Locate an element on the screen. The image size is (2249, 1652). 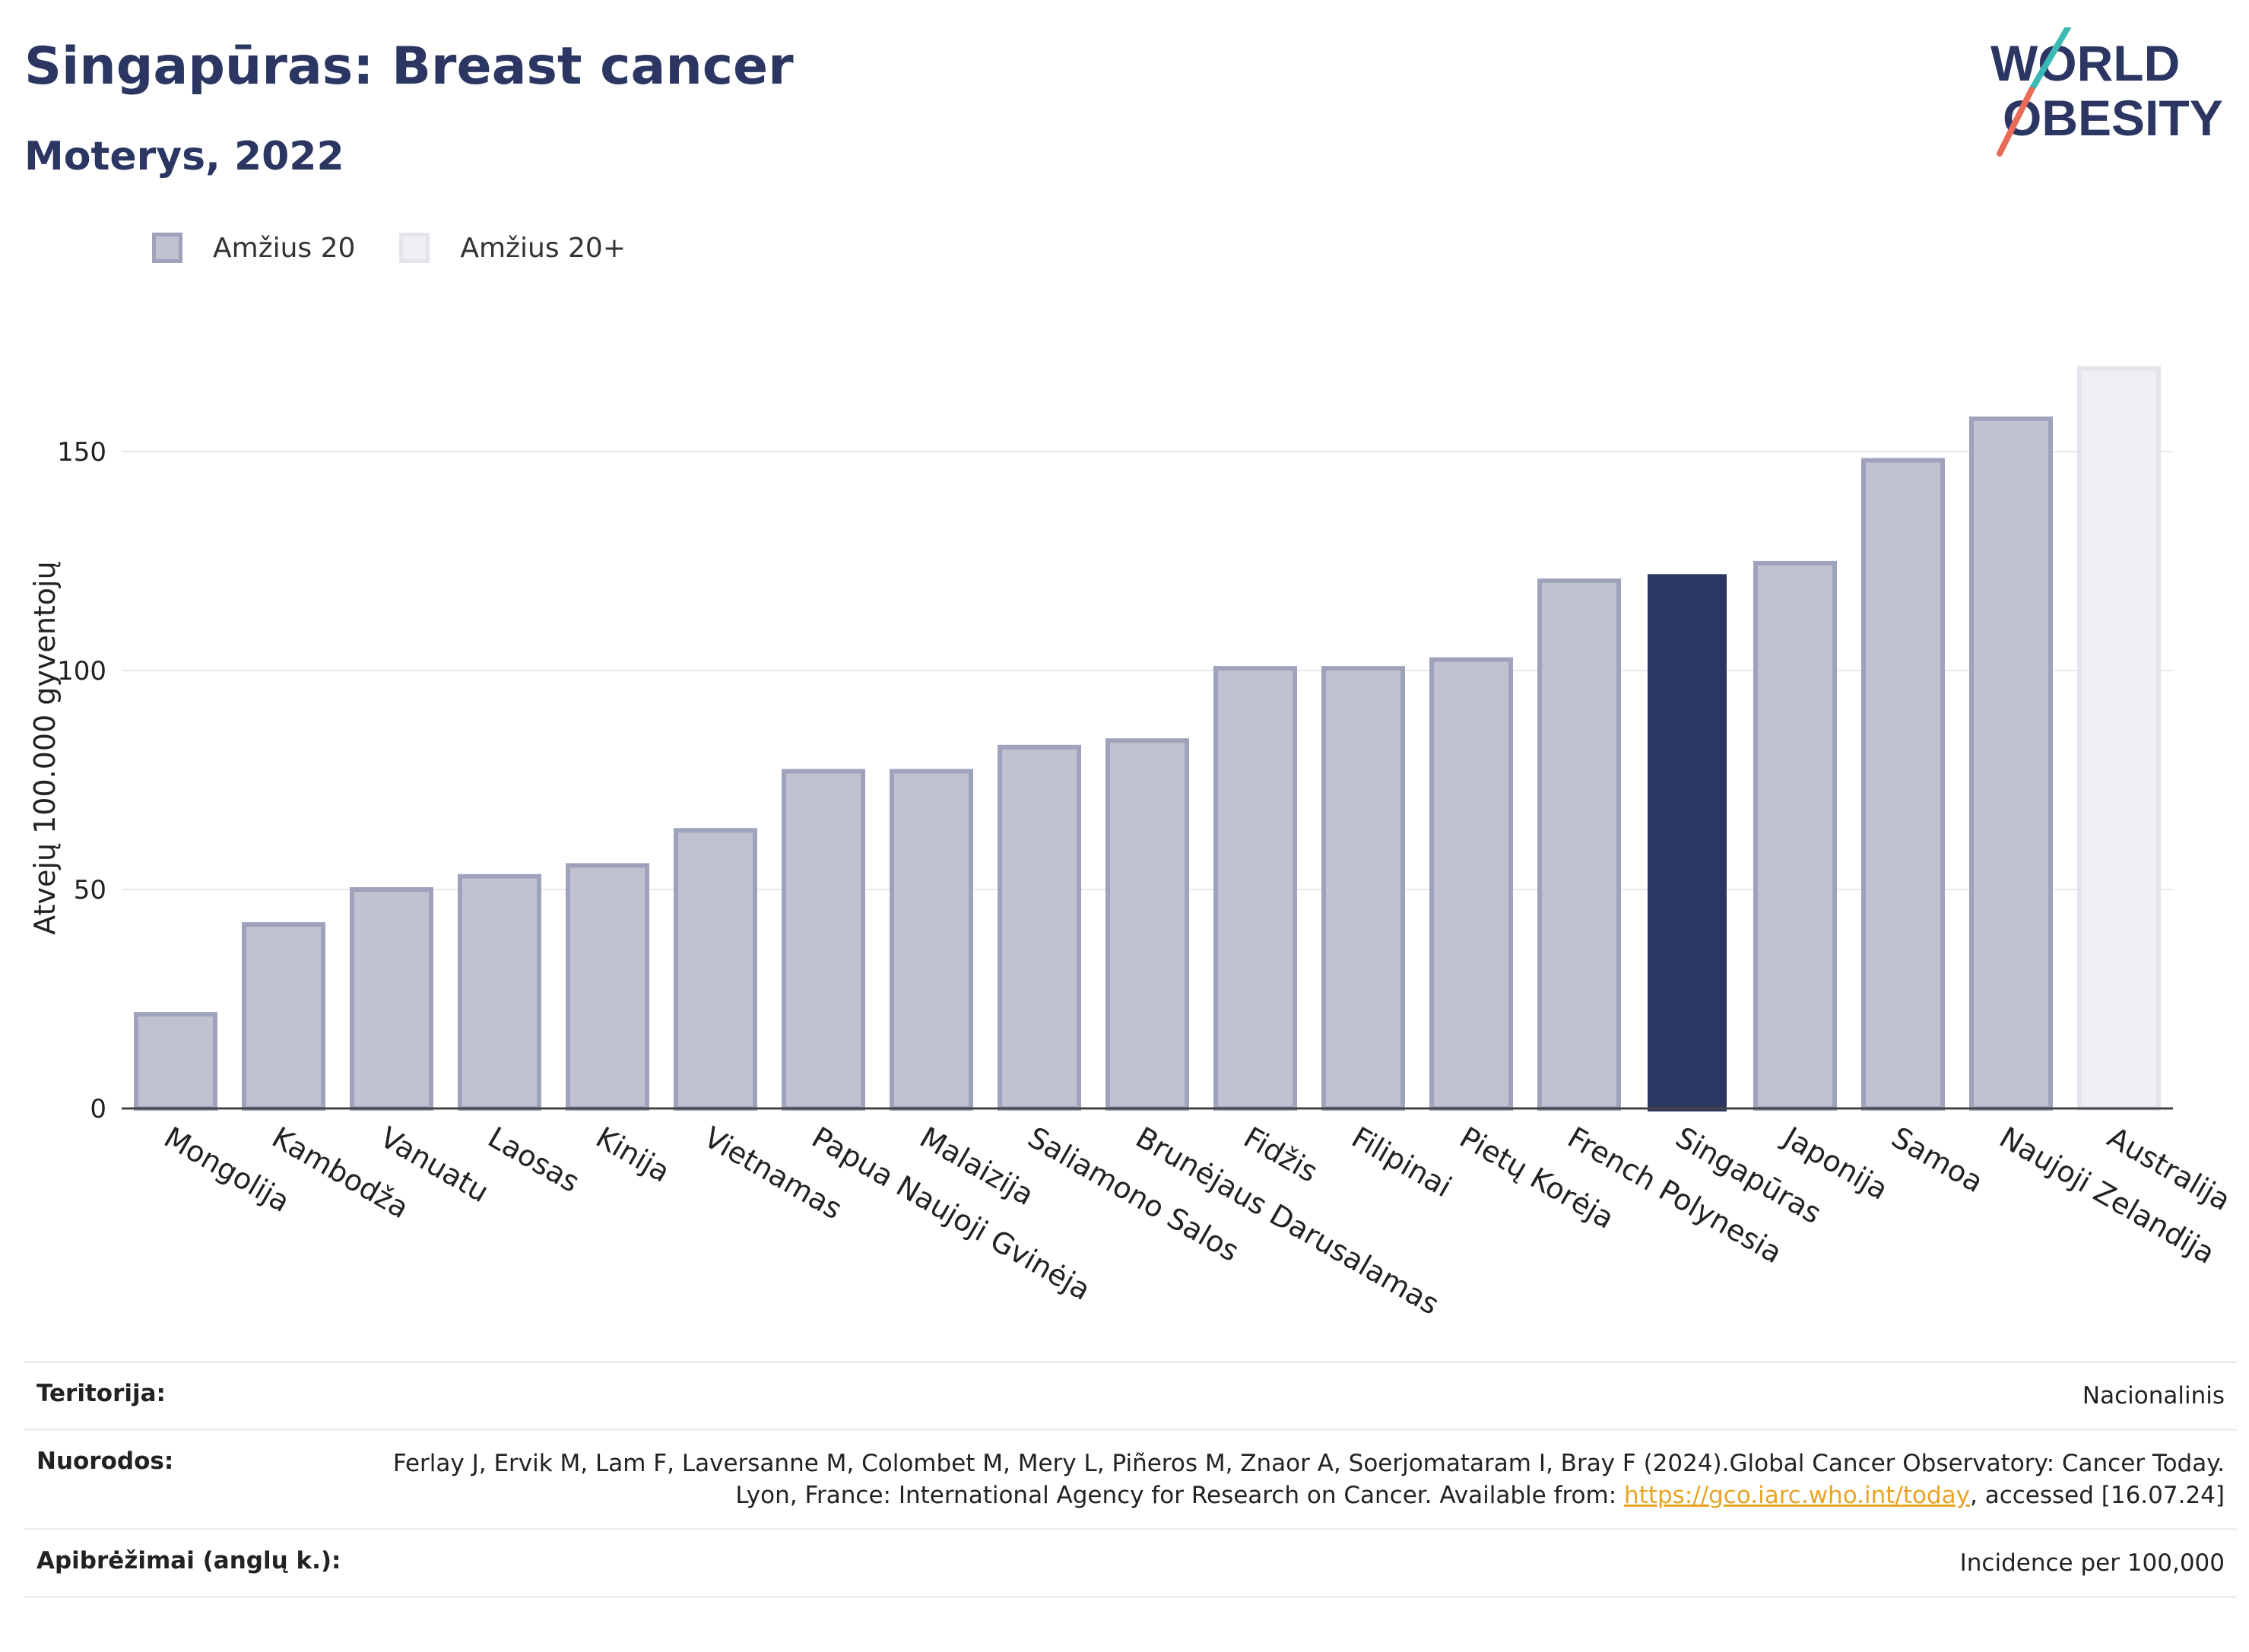
bar-filipinai is located at coordinates (1363, 888).